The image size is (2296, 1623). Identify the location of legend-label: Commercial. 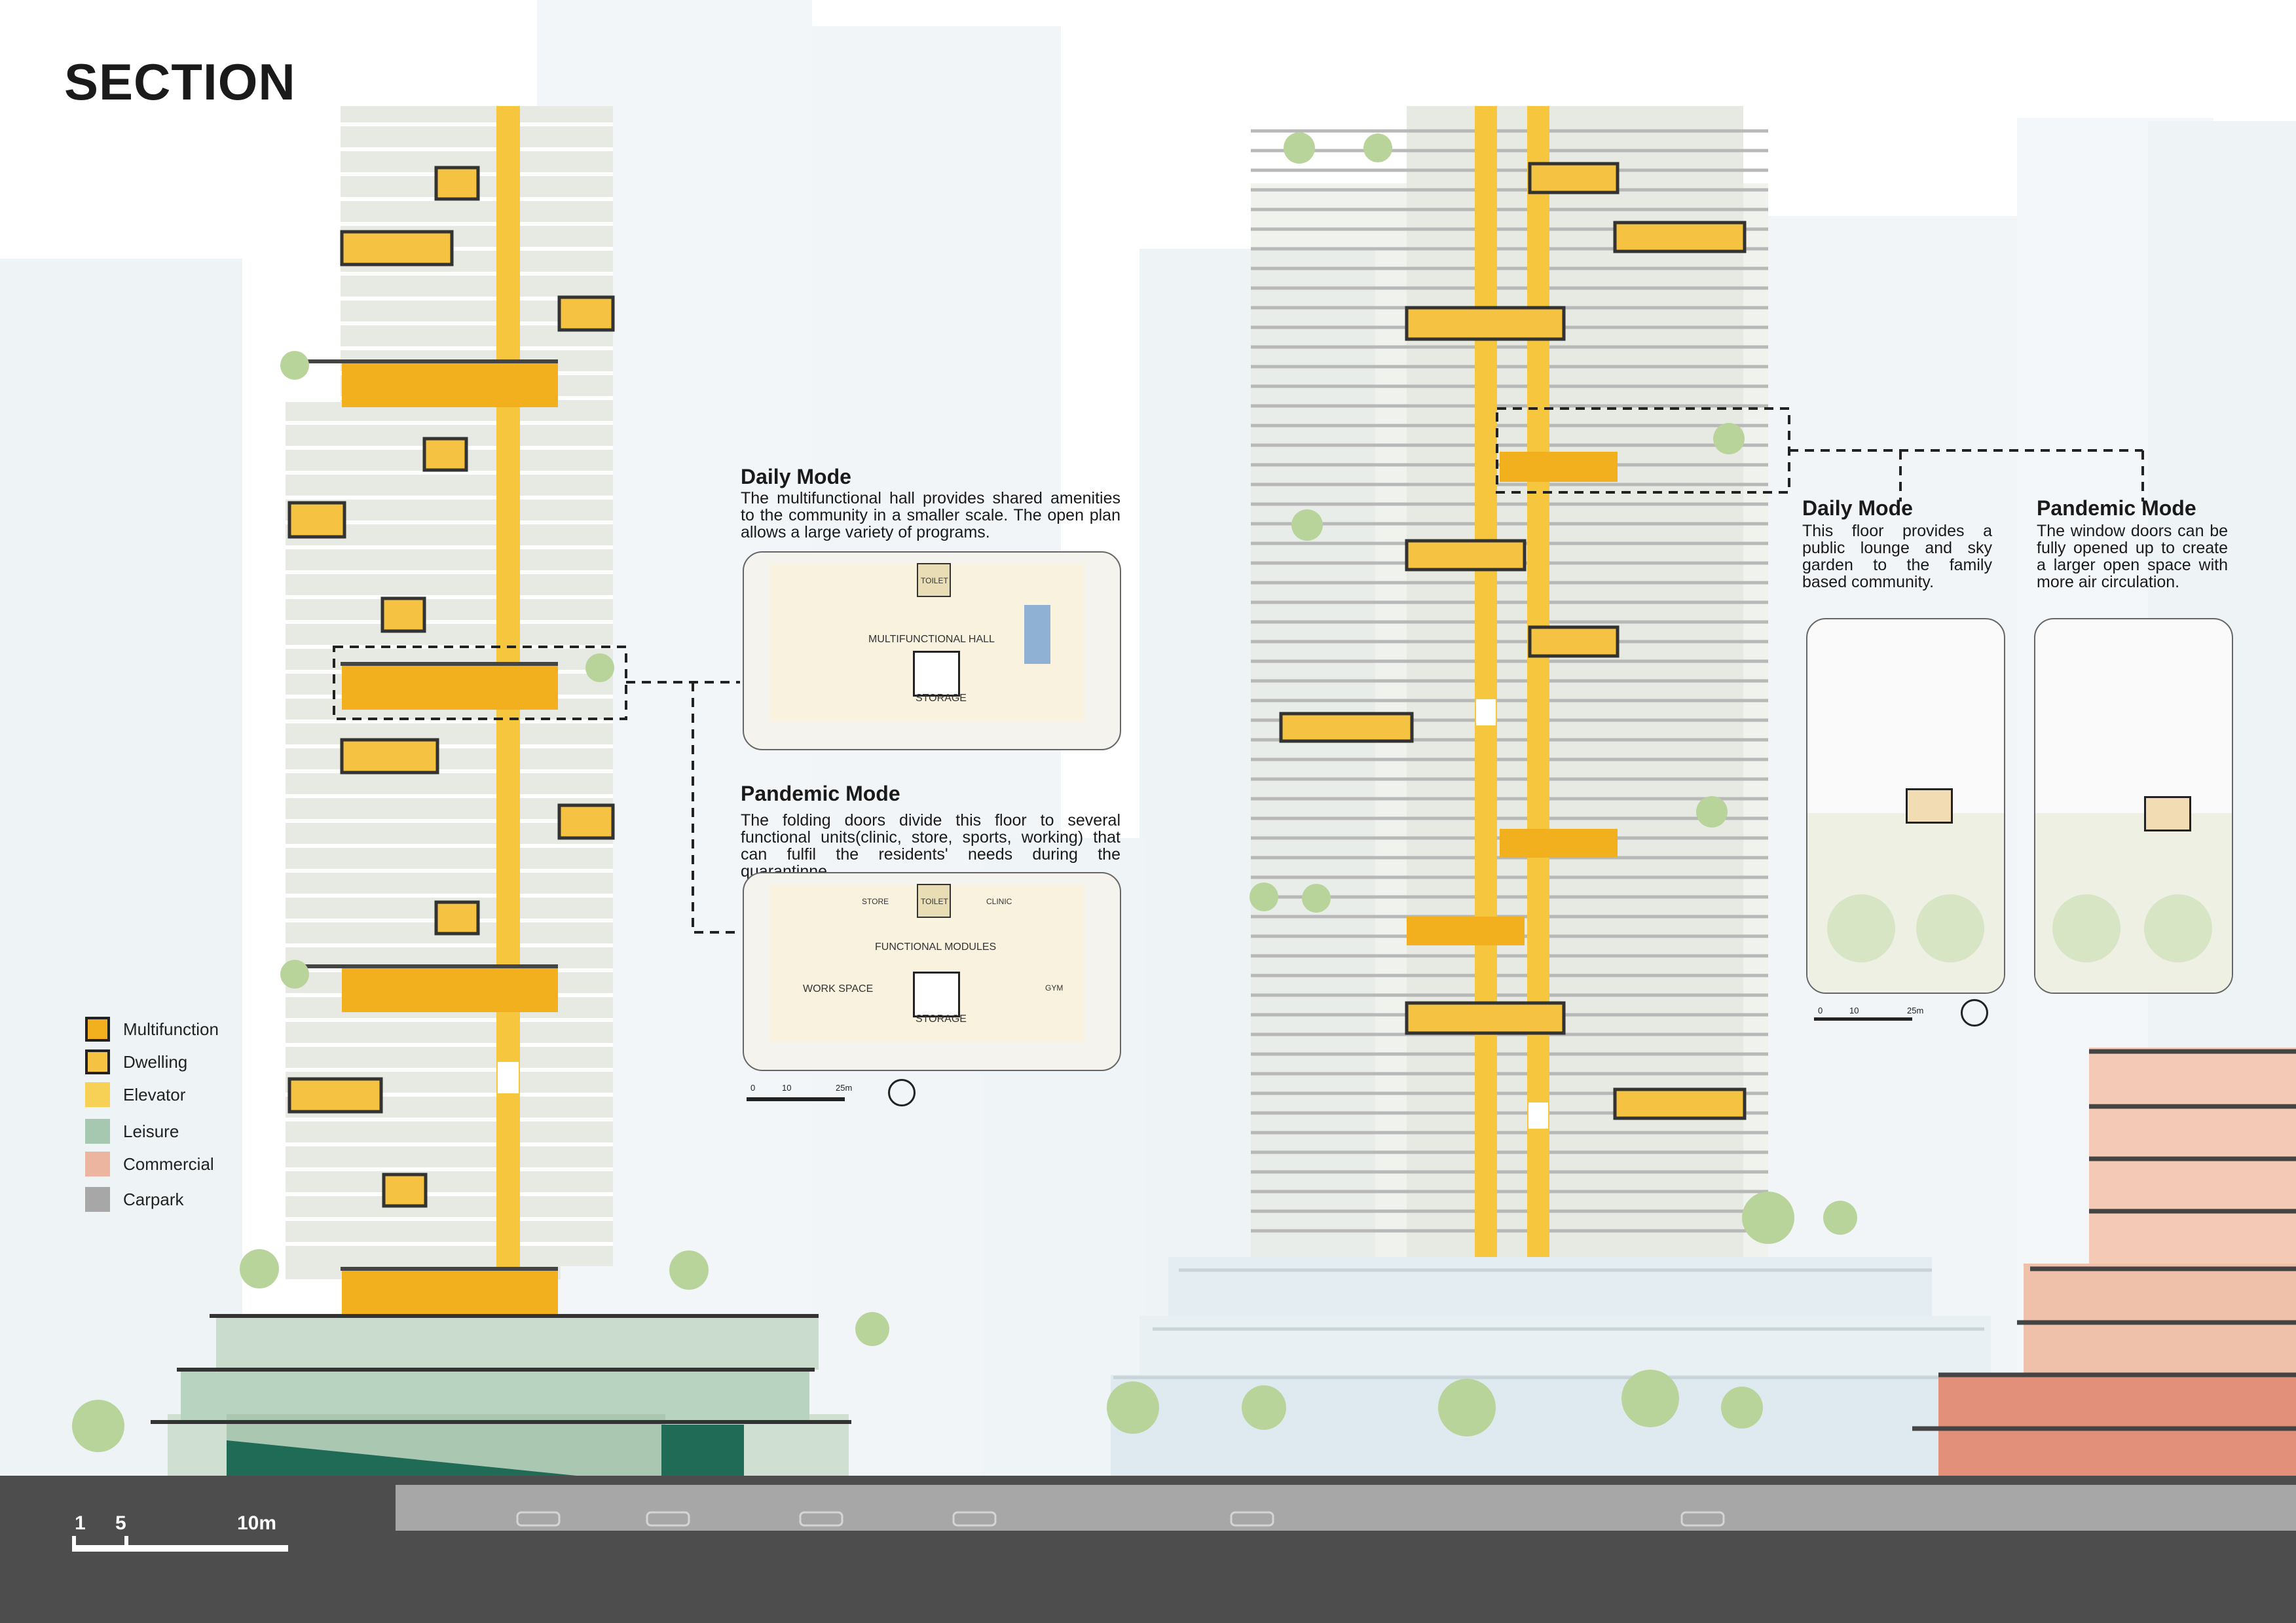
(168, 1164).